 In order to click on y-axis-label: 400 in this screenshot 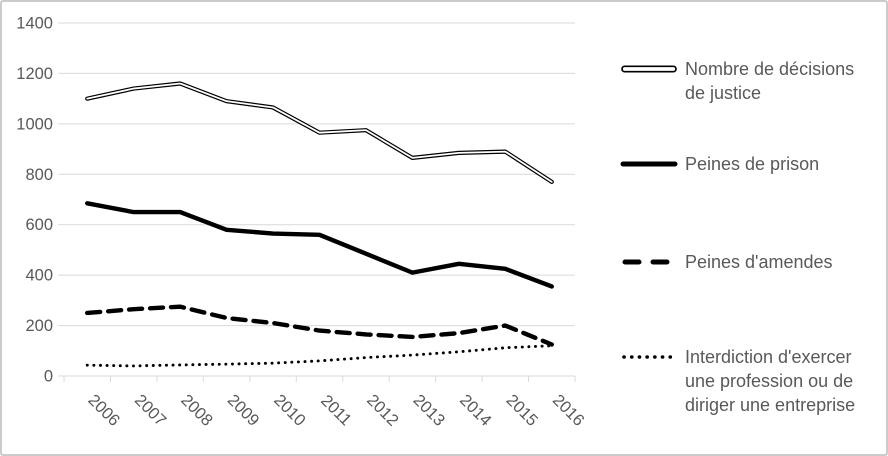, I will do `click(39, 276)`.